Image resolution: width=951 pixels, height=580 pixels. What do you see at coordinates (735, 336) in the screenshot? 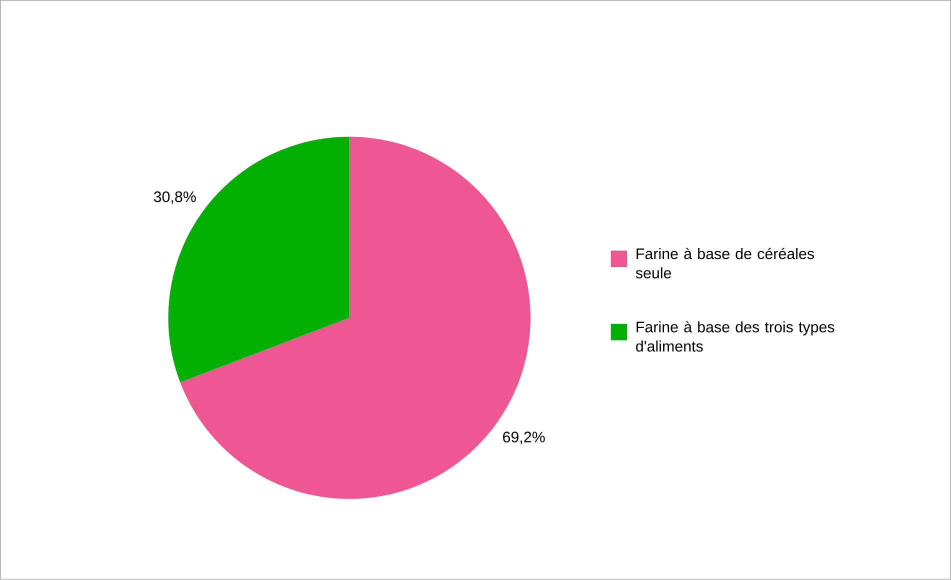
I see `legend-label: Farine à base des trois types d'aliments` at bounding box center [735, 336].